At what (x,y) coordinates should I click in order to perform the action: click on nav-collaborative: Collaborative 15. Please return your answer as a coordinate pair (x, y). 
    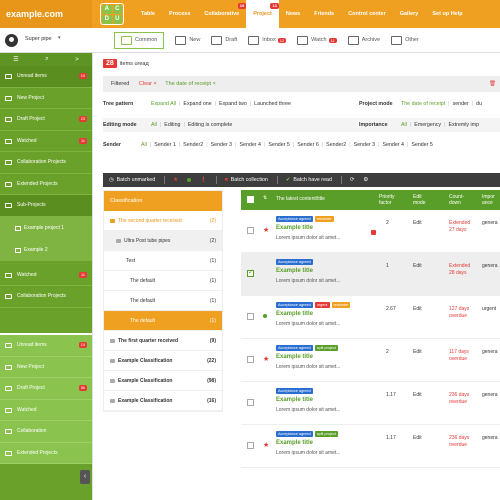
    Looking at the image, I should click on (222, 14).